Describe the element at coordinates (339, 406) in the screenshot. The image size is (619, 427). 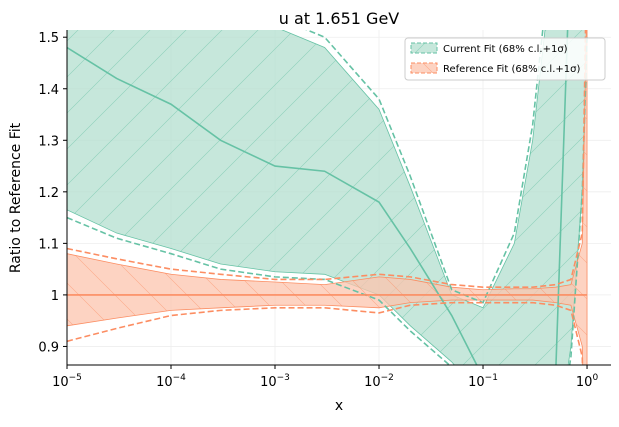
I see `x-axis-label: x` at that location.